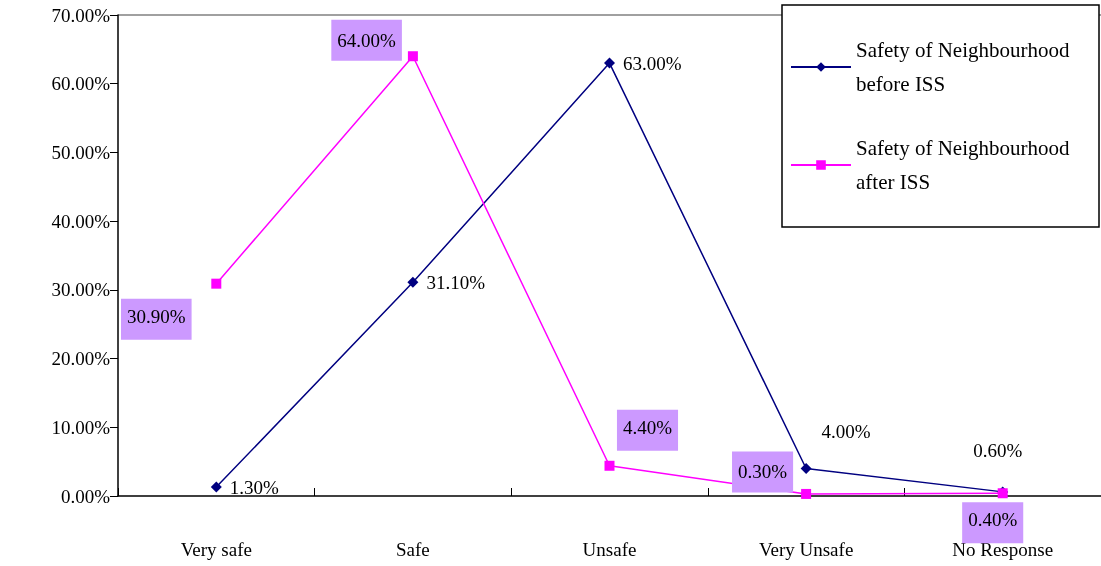 The height and width of the screenshot is (566, 1101). I want to click on legend-label: Safety of Neighbourhood before ISS, so click(965, 67).